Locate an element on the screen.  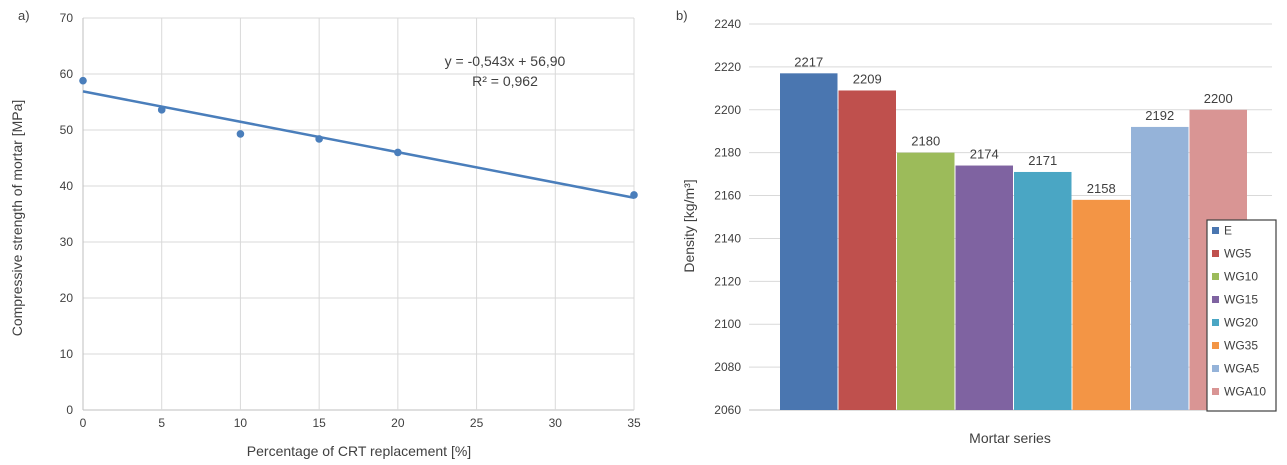
y-tick-label: 2140 is located at coordinates (727, 238).